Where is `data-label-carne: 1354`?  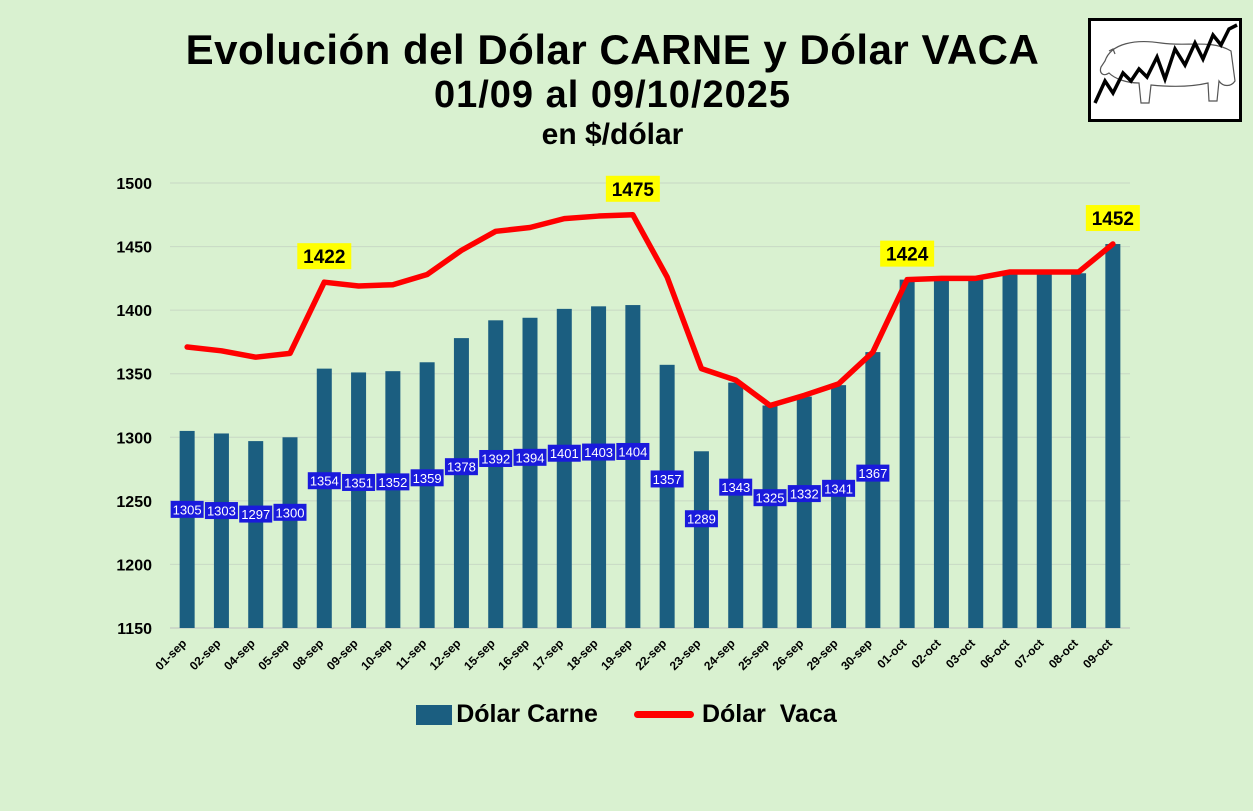
data-label-carne: 1354 is located at coordinates (324, 481).